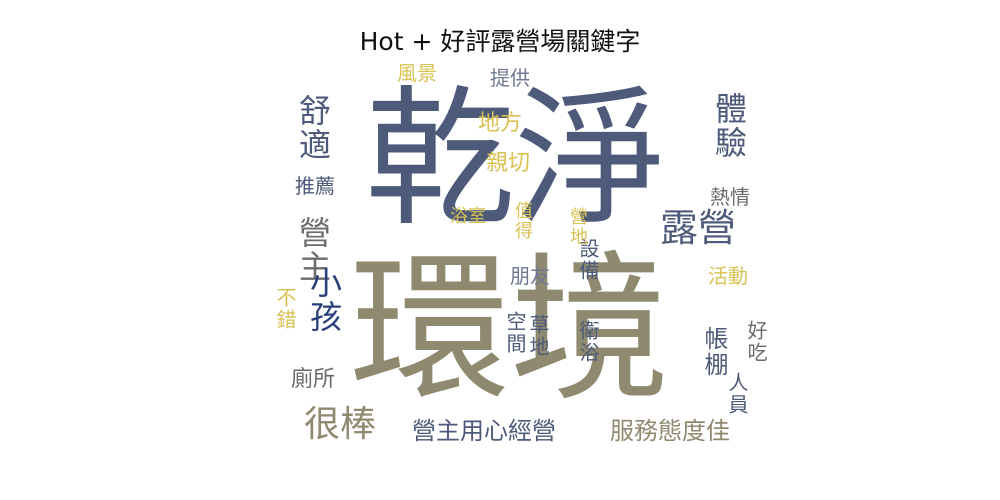 The height and width of the screenshot is (500, 1000). I want to click on word-20: 人員, so click(737, 394).